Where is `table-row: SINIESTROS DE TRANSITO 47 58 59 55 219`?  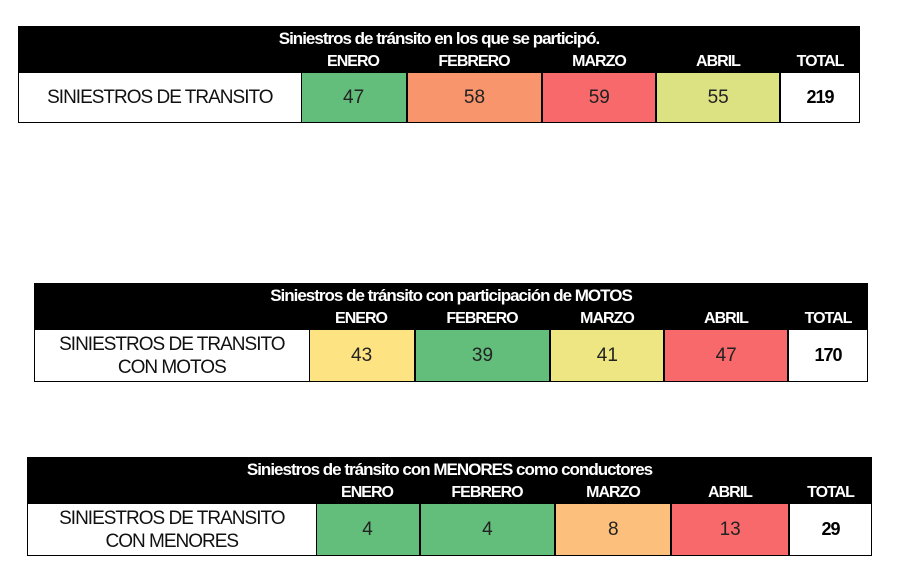 table-row: SINIESTROS DE TRANSITO 47 58 59 55 219 is located at coordinates (439, 98).